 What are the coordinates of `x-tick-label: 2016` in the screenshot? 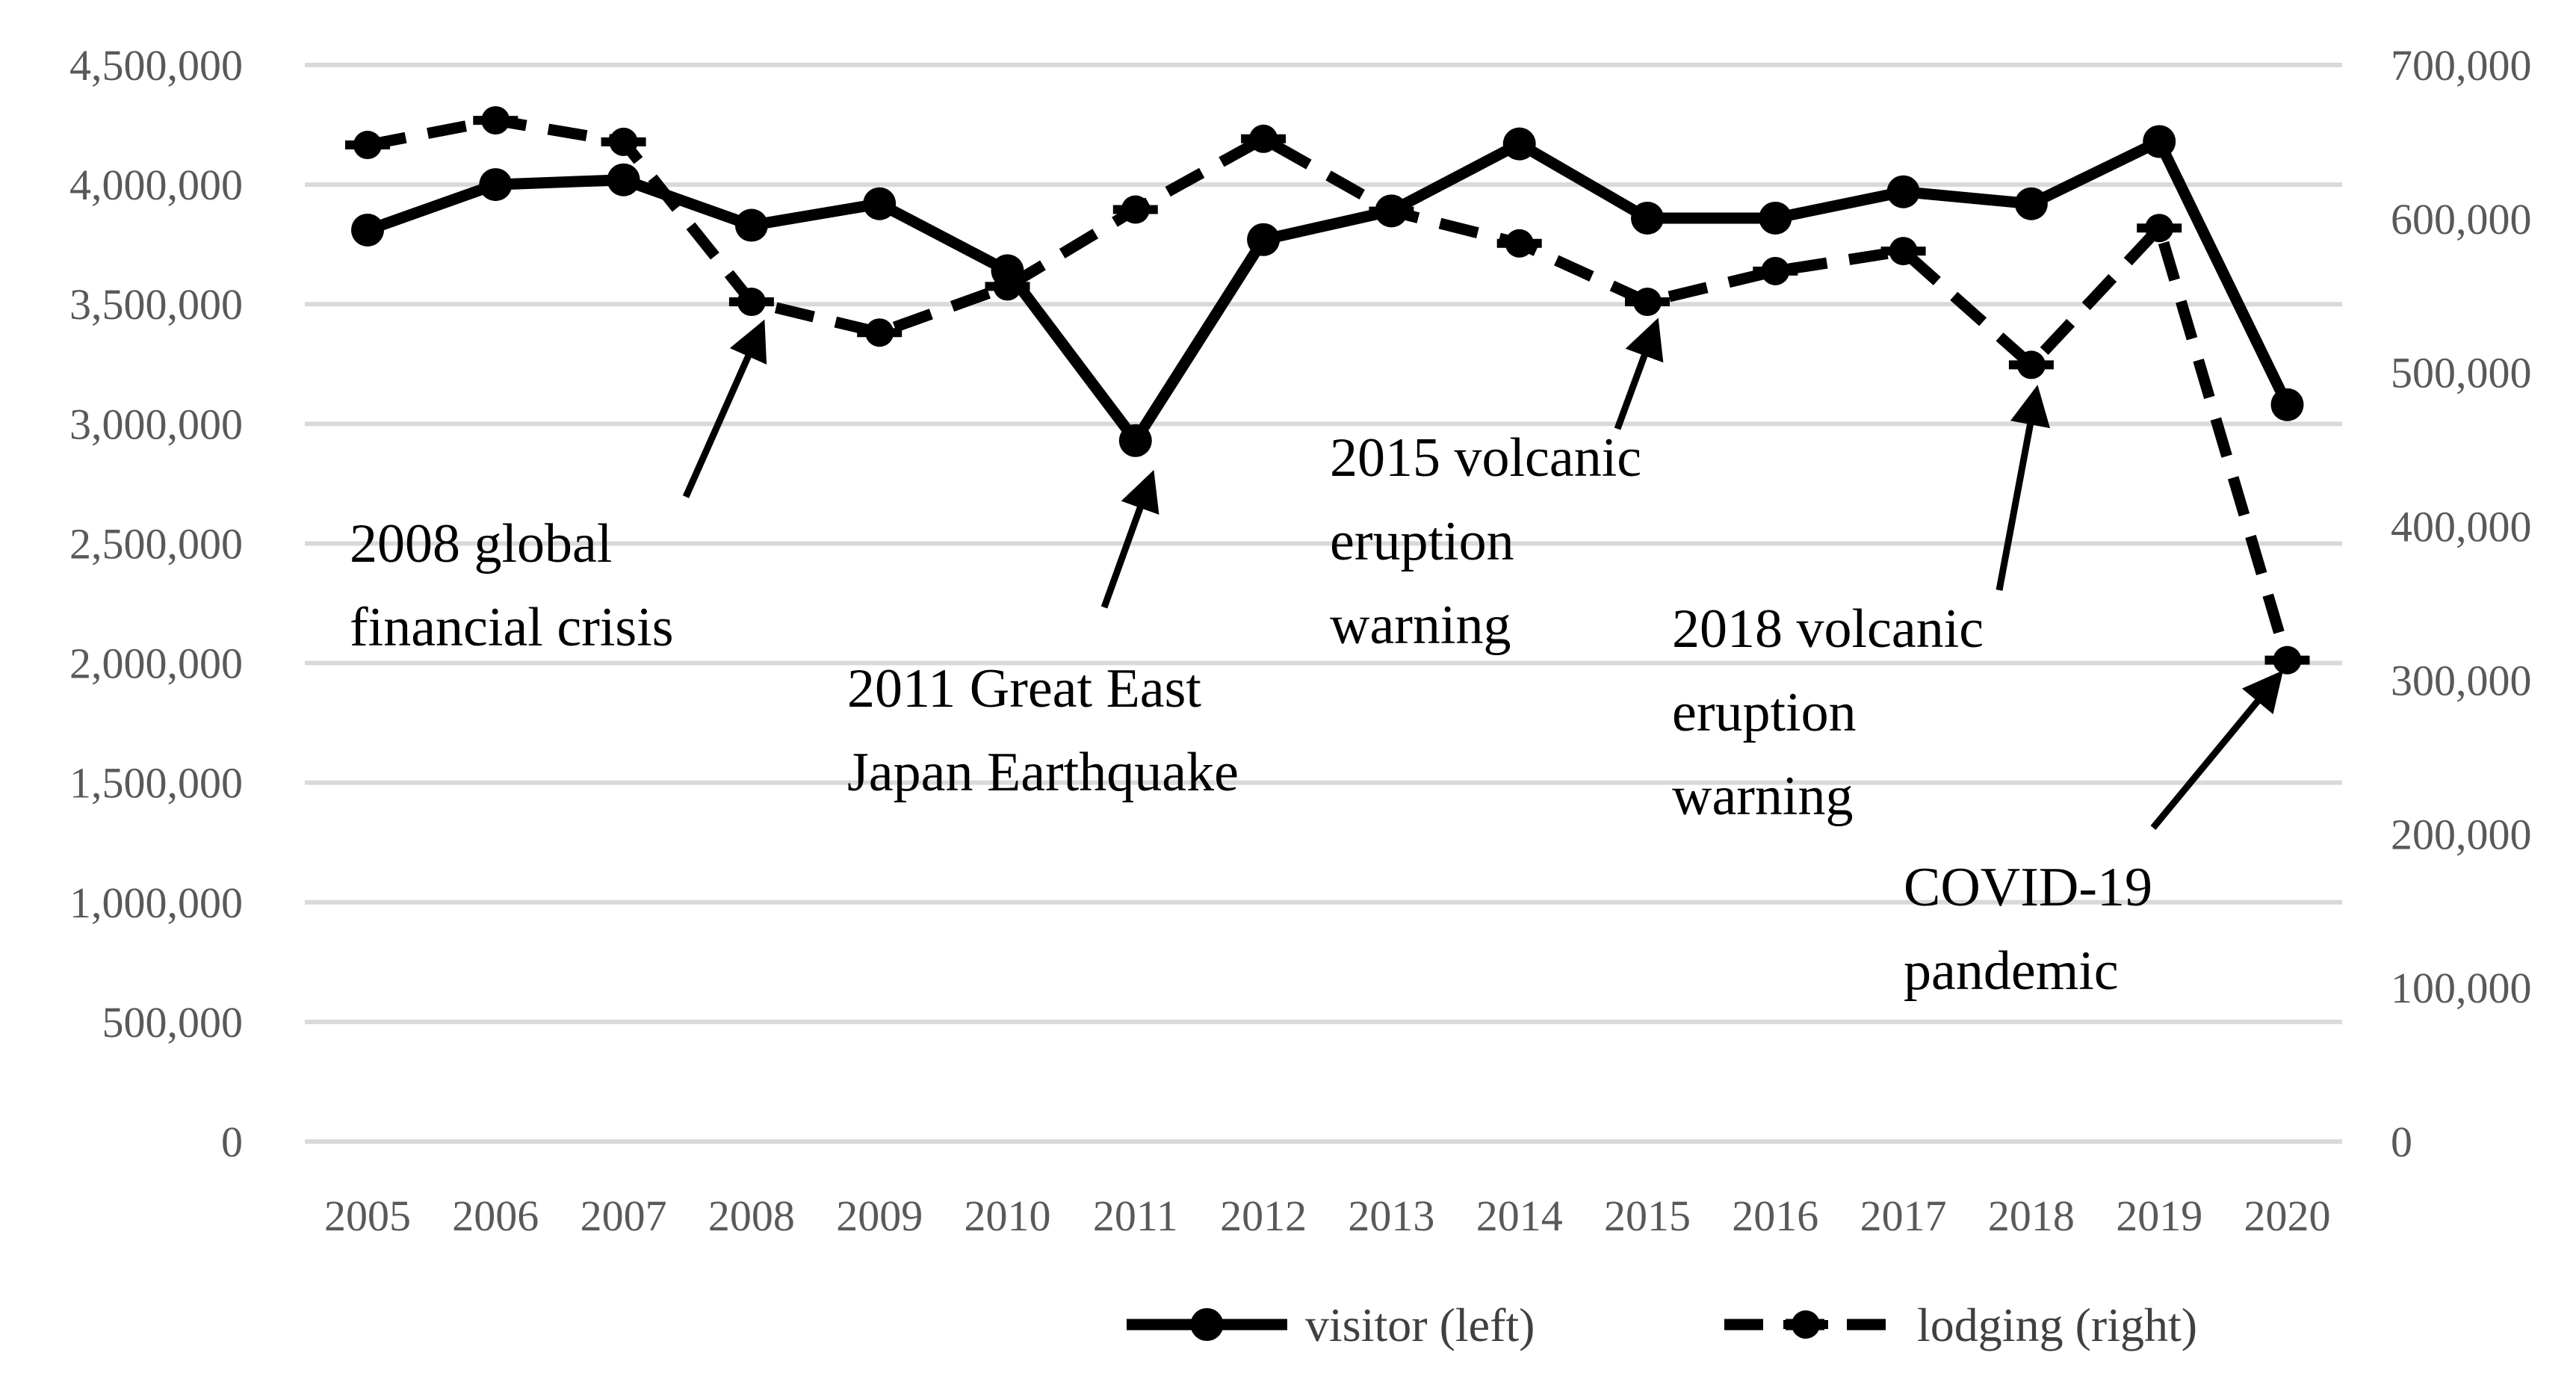 It's located at (1775, 1216).